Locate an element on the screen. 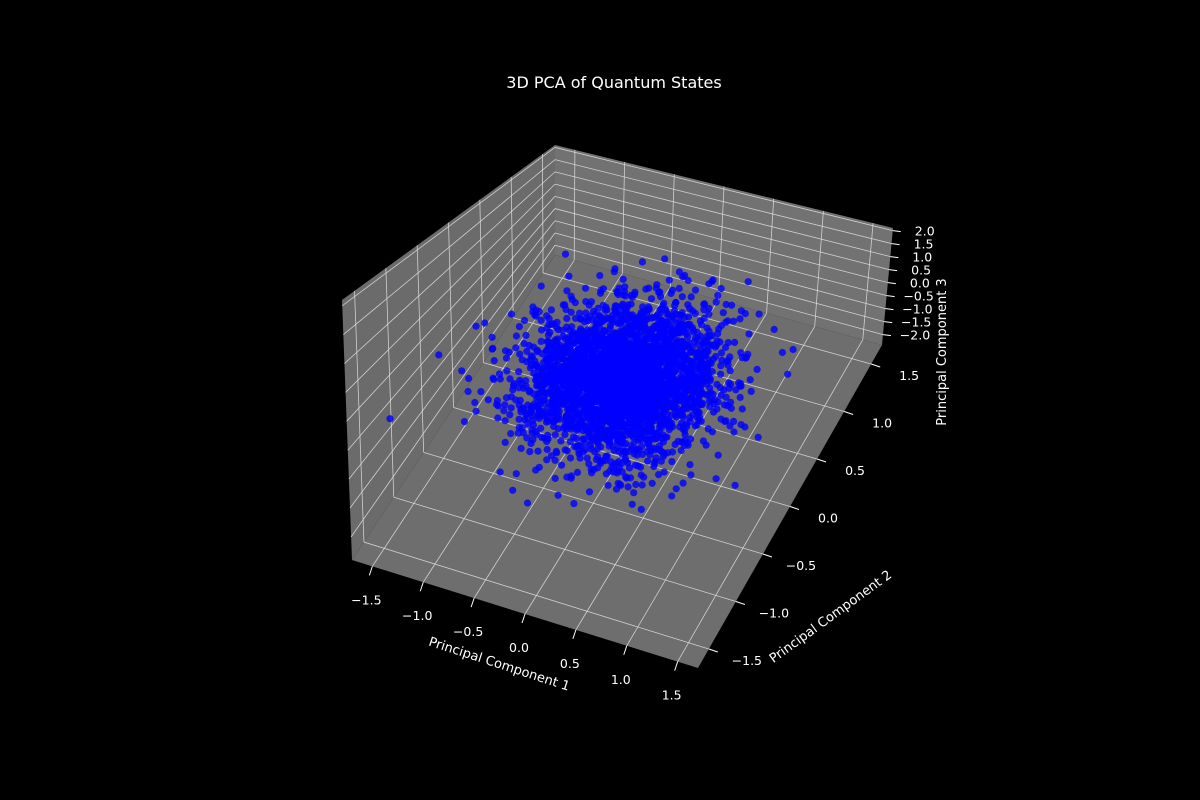 The width and height of the screenshot is (1200, 800). x-tick-label: −0.5 is located at coordinates (468, 631).